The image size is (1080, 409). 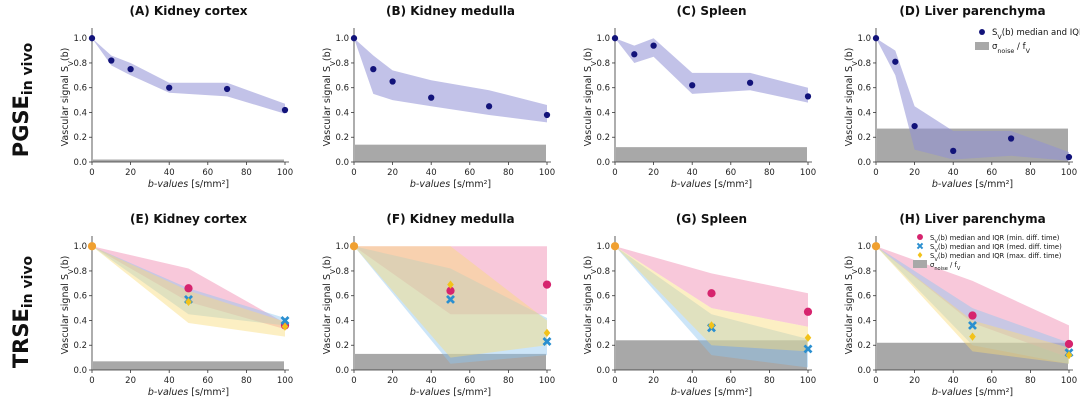 What do you see at coordinates (188, 11) in the screenshot?
I see `panel-title: (A) Kidney cortex` at bounding box center [188, 11].